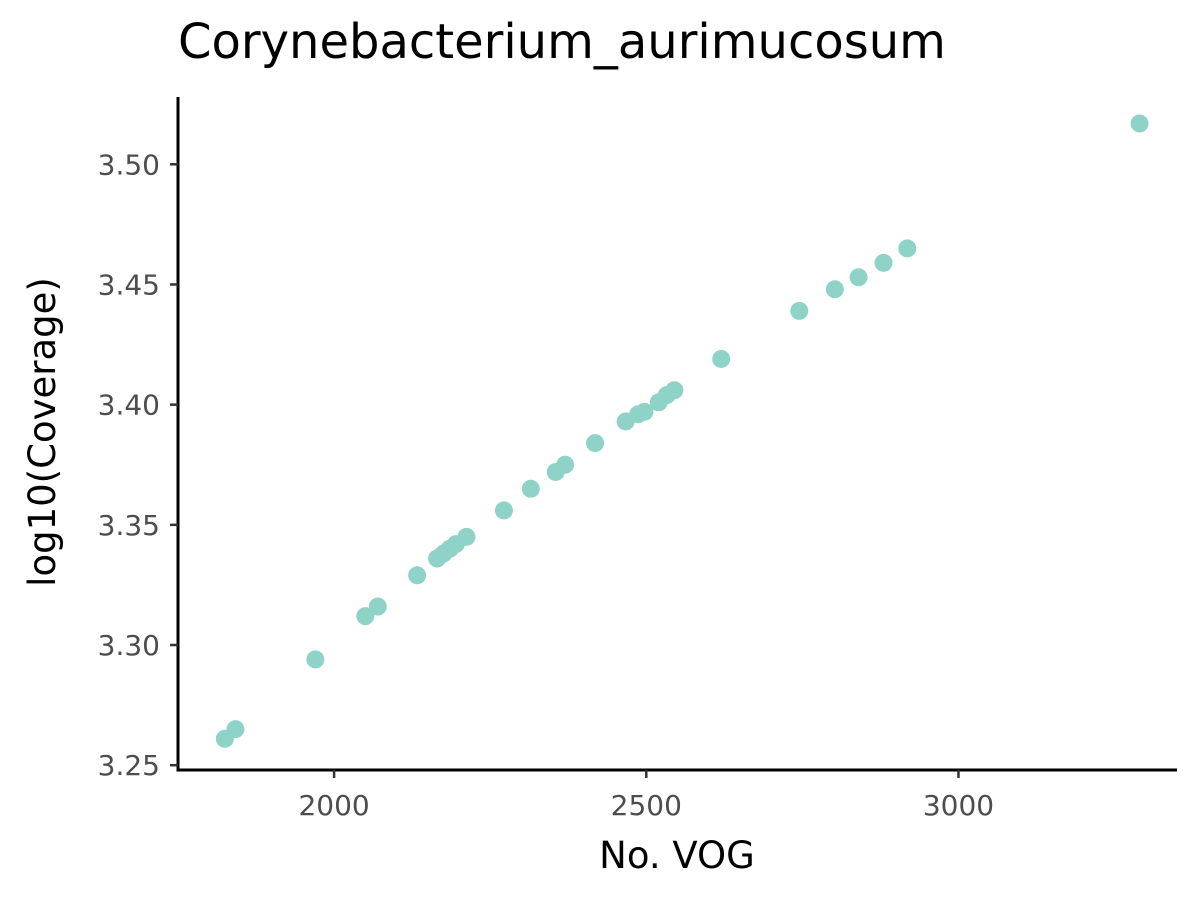  What do you see at coordinates (562, 42) in the screenshot?
I see `chart-title: Corynebacterium_aurimucosum` at bounding box center [562, 42].